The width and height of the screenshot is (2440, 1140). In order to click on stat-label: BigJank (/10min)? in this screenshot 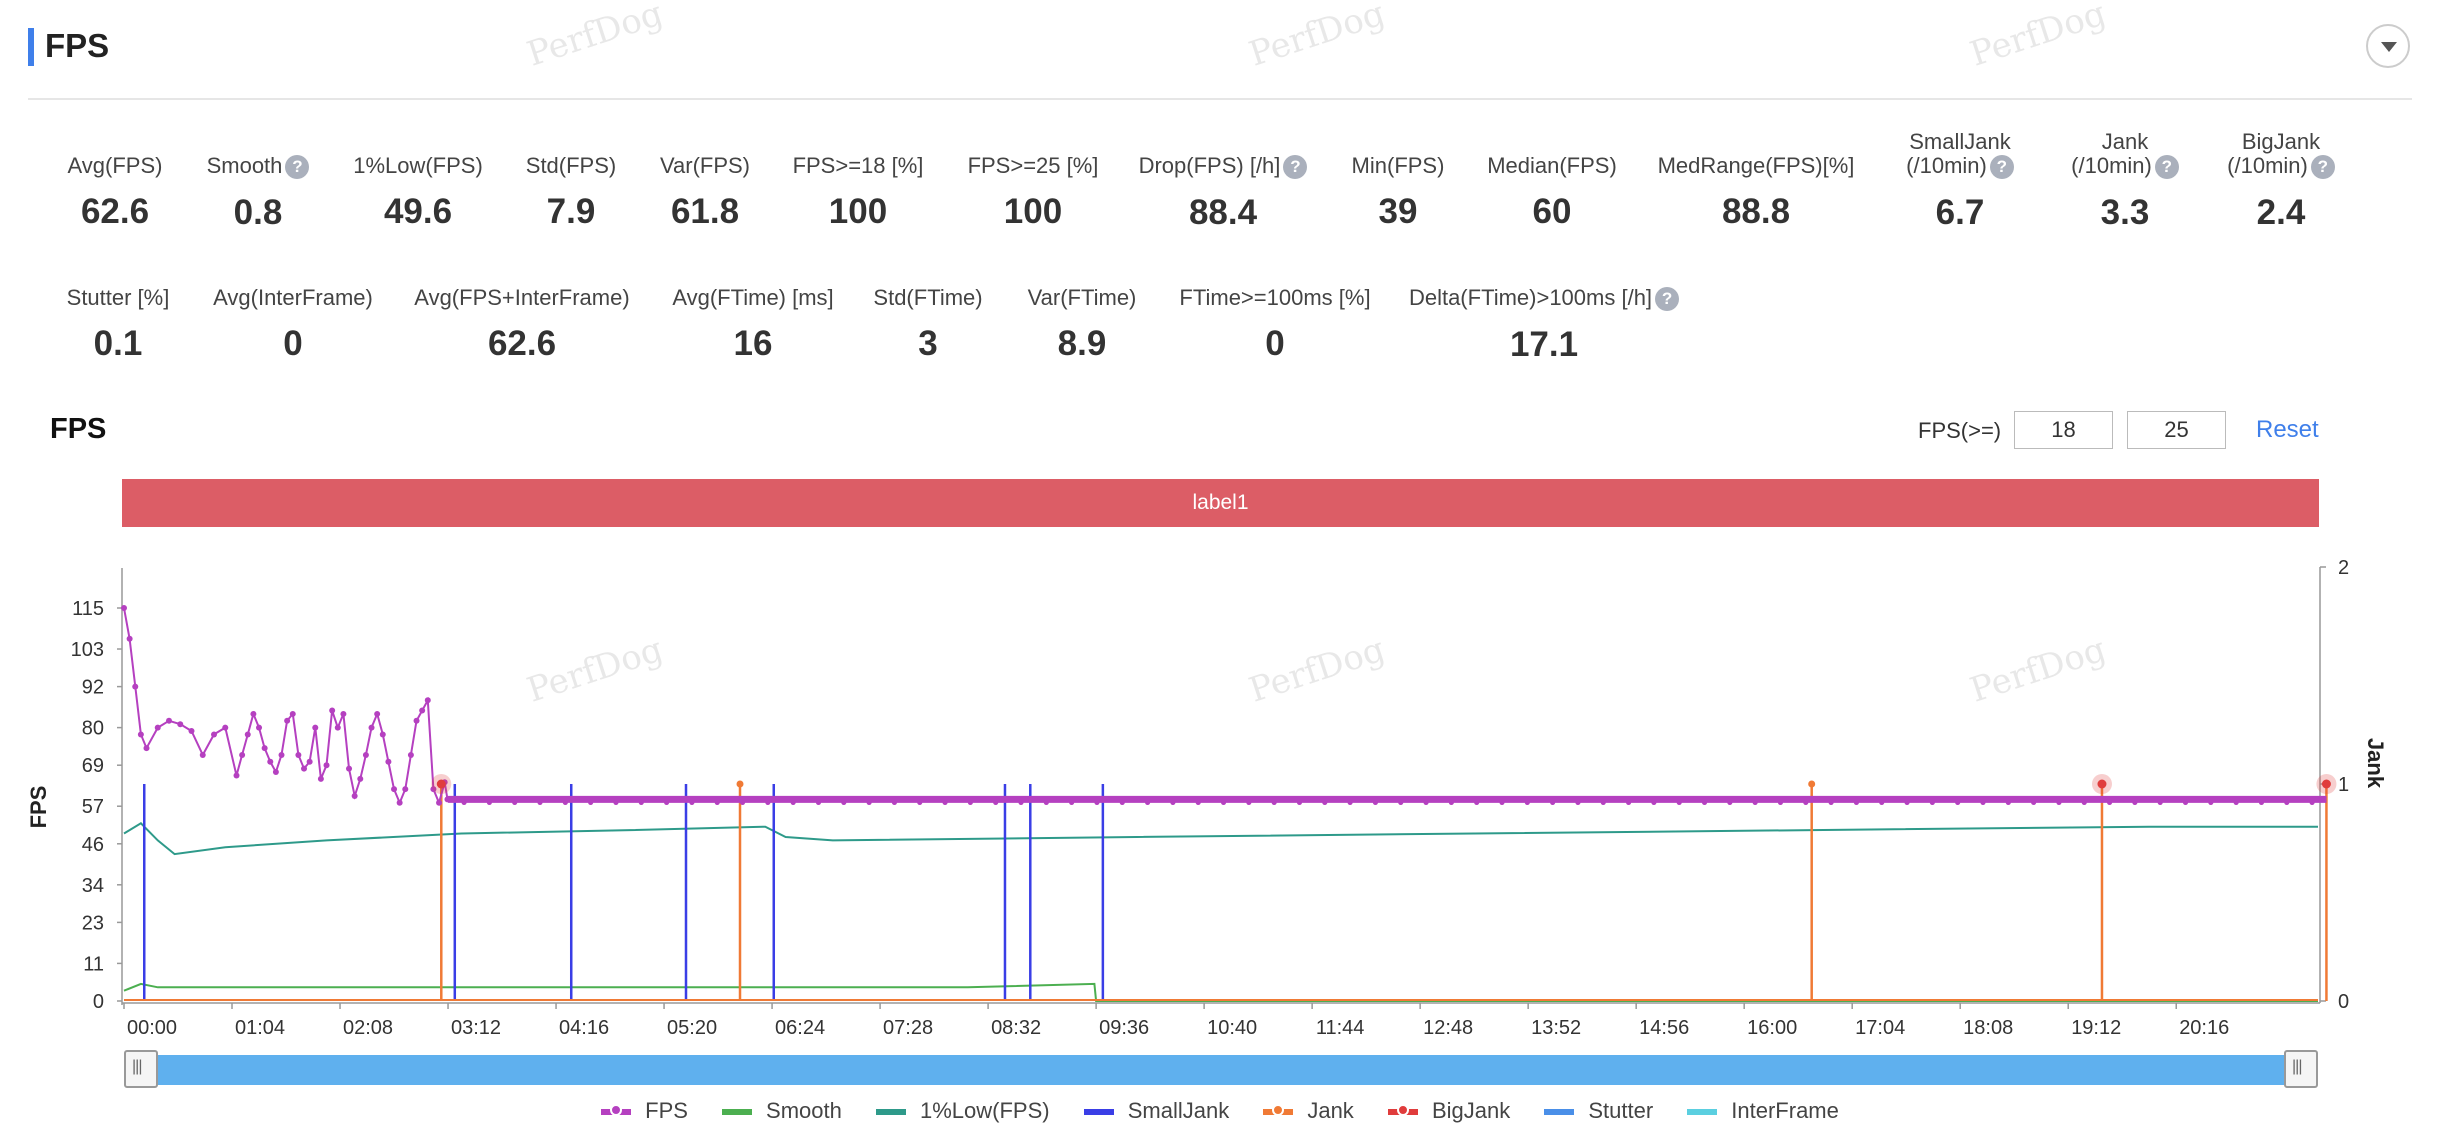, I will do `click(2281, 155)`.